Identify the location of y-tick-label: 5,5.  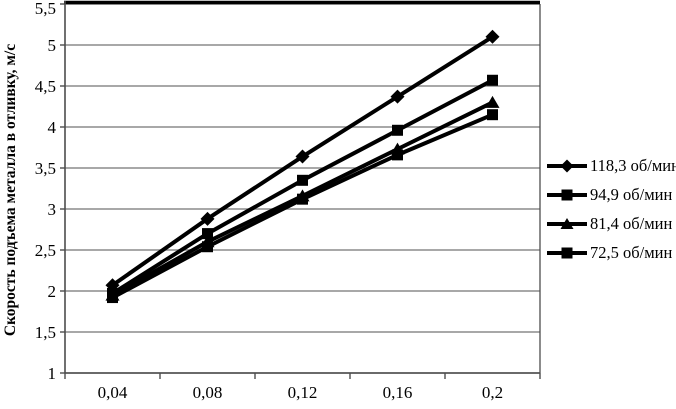
(45, 9).